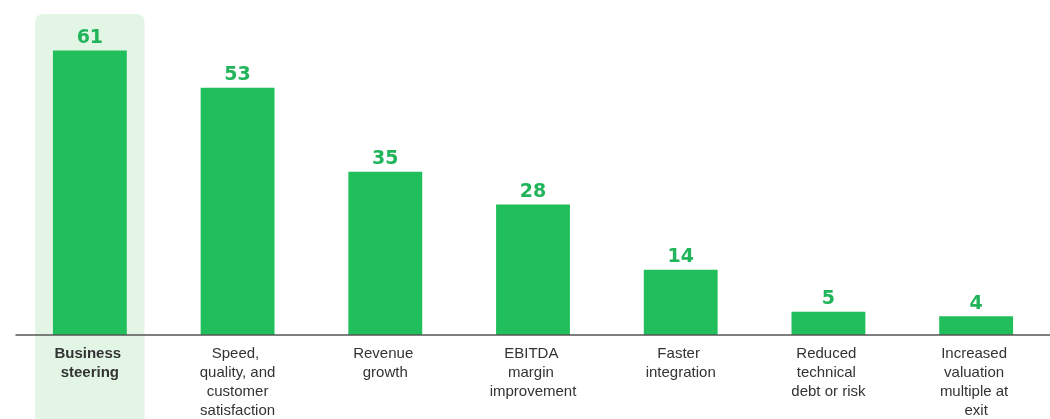 This screenshot has height=419, width=1050. Describe the element at coordinates (237, 381) in the screenshot. I see `x-tick-label: Speed, quality, and customer satisfaction` at that location.